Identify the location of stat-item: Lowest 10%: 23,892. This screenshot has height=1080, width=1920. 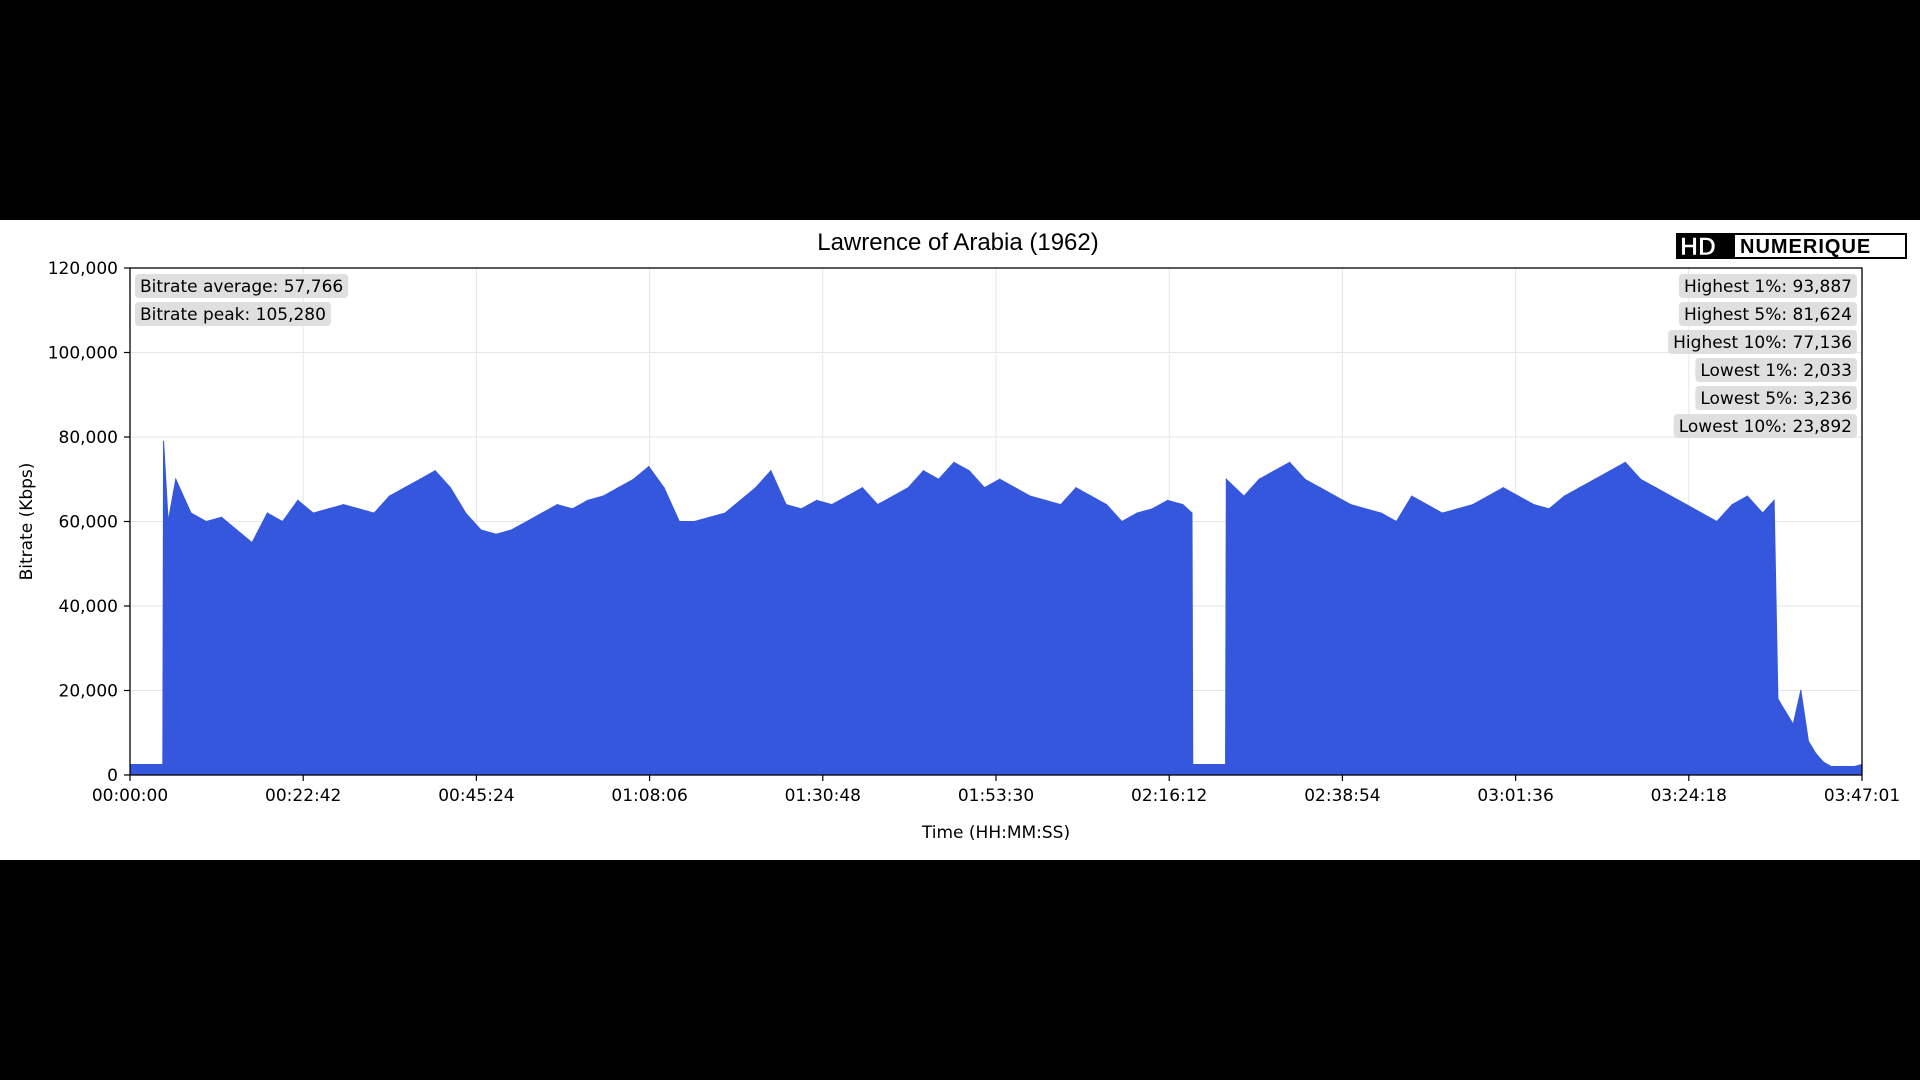
(1765, 426).